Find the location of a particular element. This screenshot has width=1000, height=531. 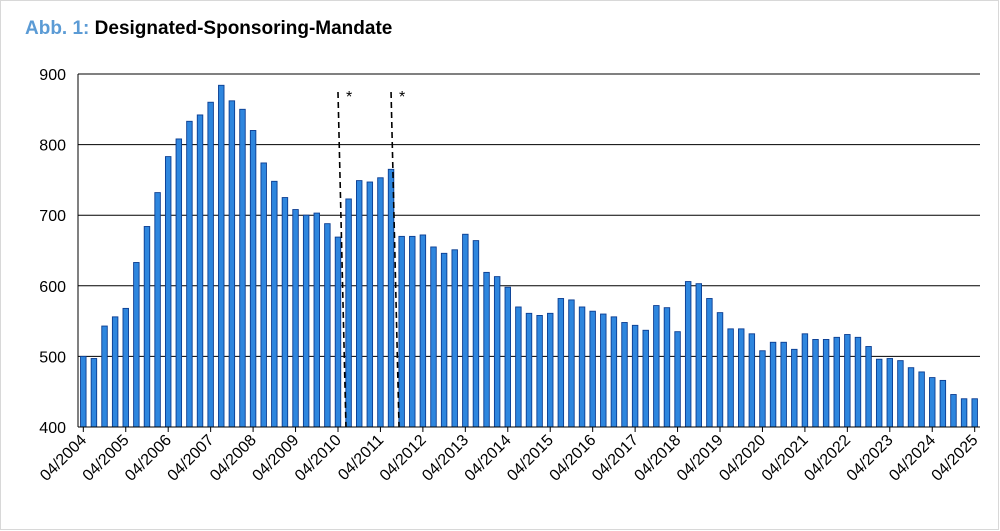

x-tick-label: 04/2013 is located at coordinates (445, 458).